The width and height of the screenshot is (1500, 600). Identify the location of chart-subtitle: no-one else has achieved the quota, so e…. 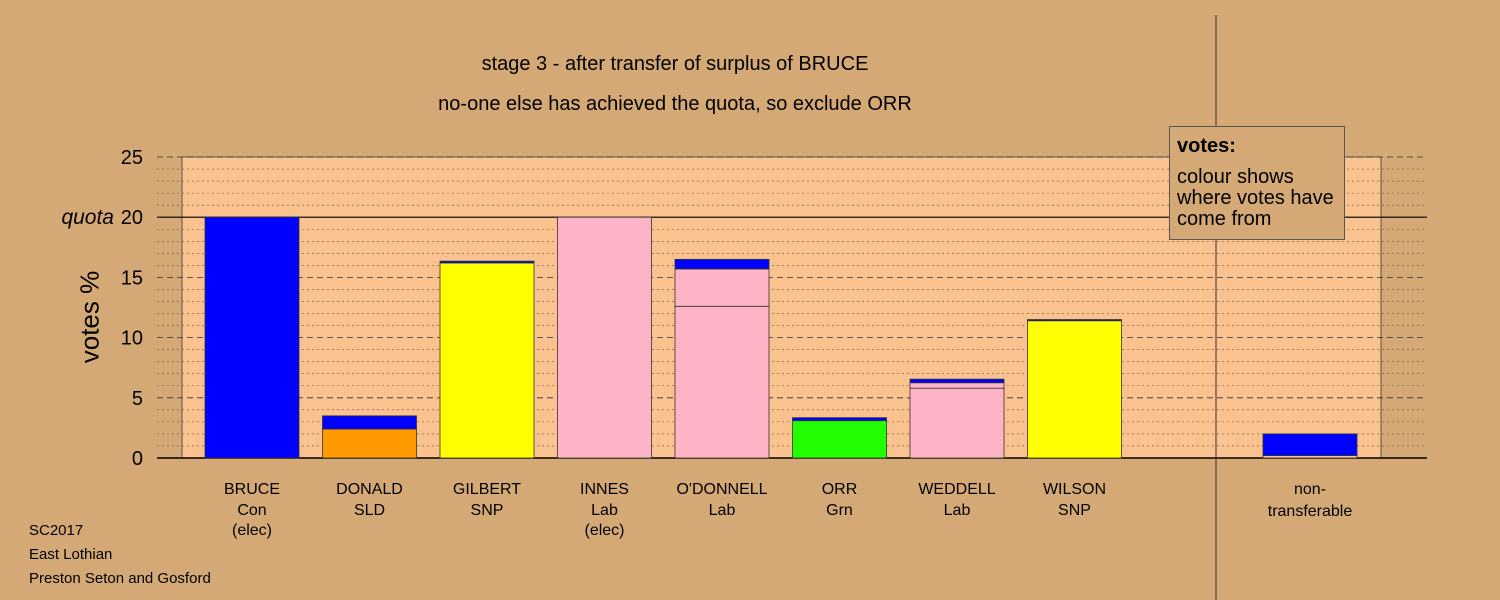
(675, 104).